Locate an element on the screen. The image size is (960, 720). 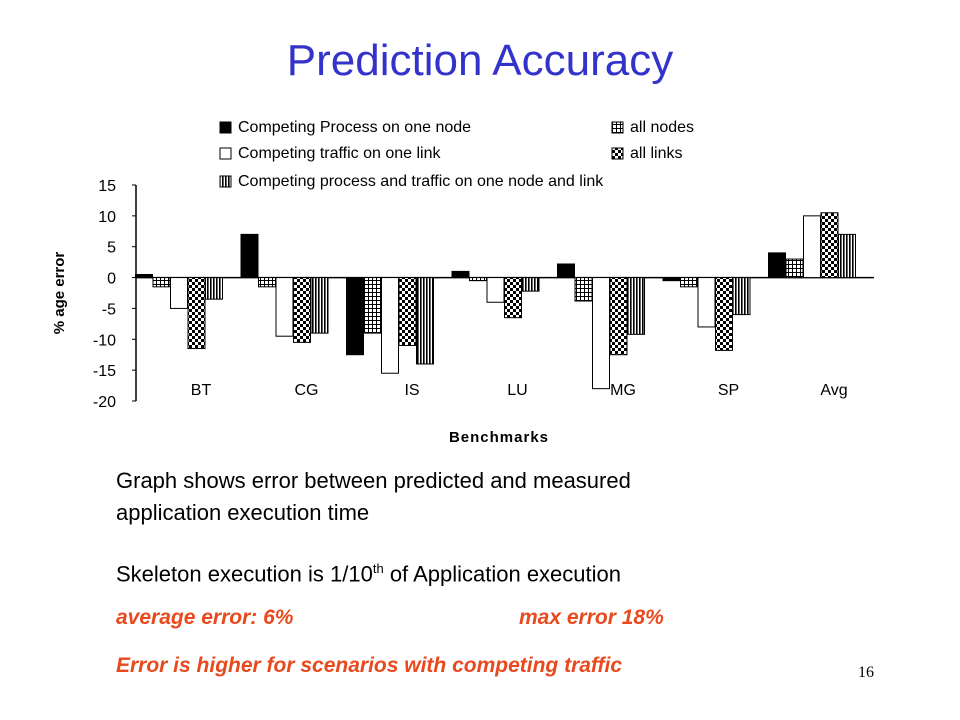
legend-label: Competing Process on one node is located at coordinates (354, 127).